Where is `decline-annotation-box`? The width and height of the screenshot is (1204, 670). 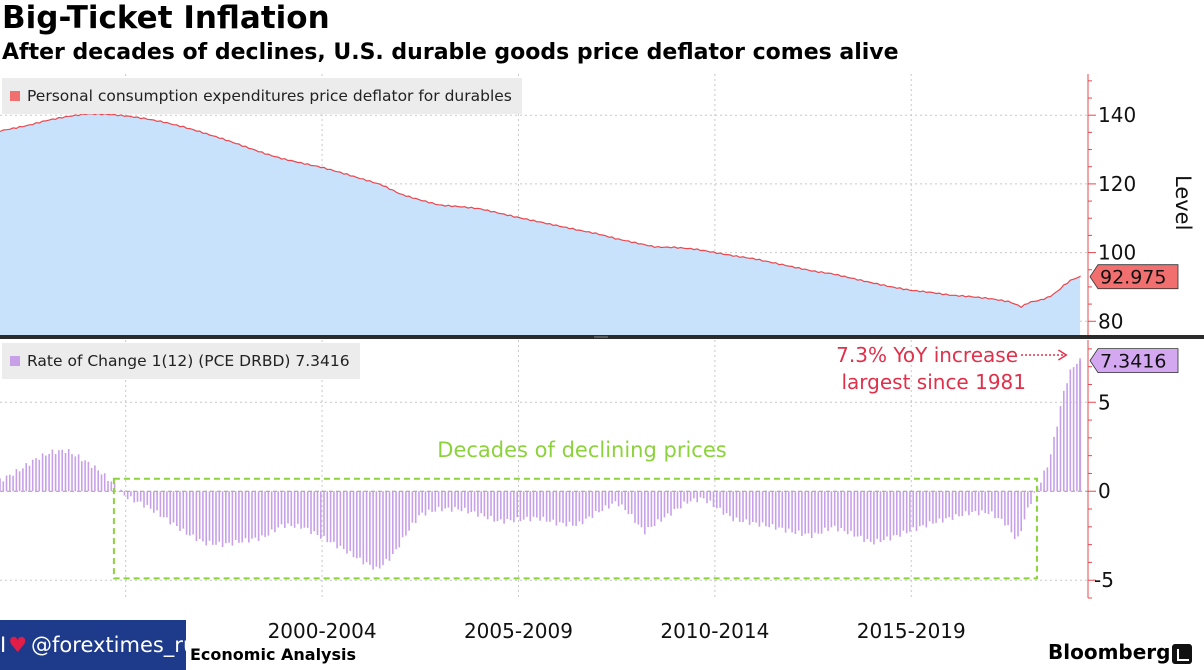 decline-annotation-box is located at coordinates (575, 528).